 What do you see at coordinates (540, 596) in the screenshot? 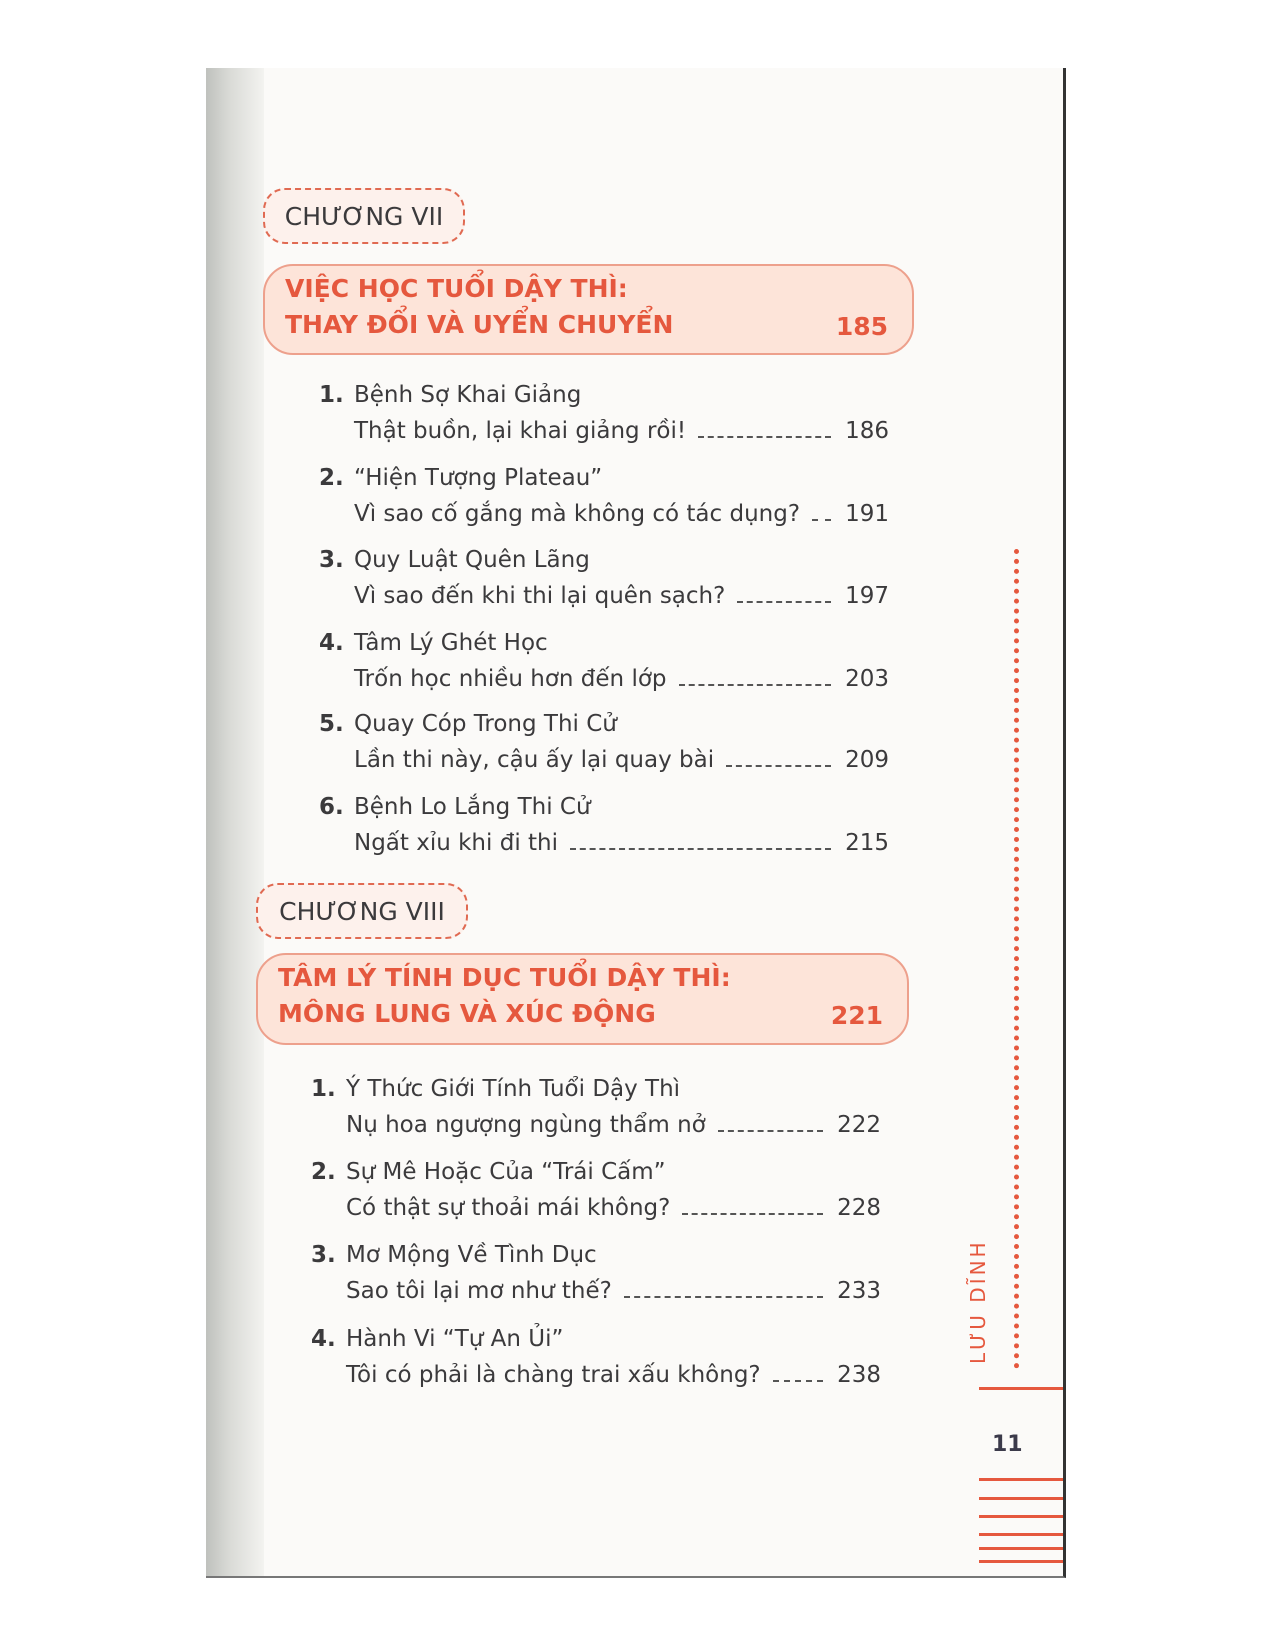
I see `entry-subtitle: Vì sao đến khi thi lại quên sạch?` at bounding box center [540, 596].